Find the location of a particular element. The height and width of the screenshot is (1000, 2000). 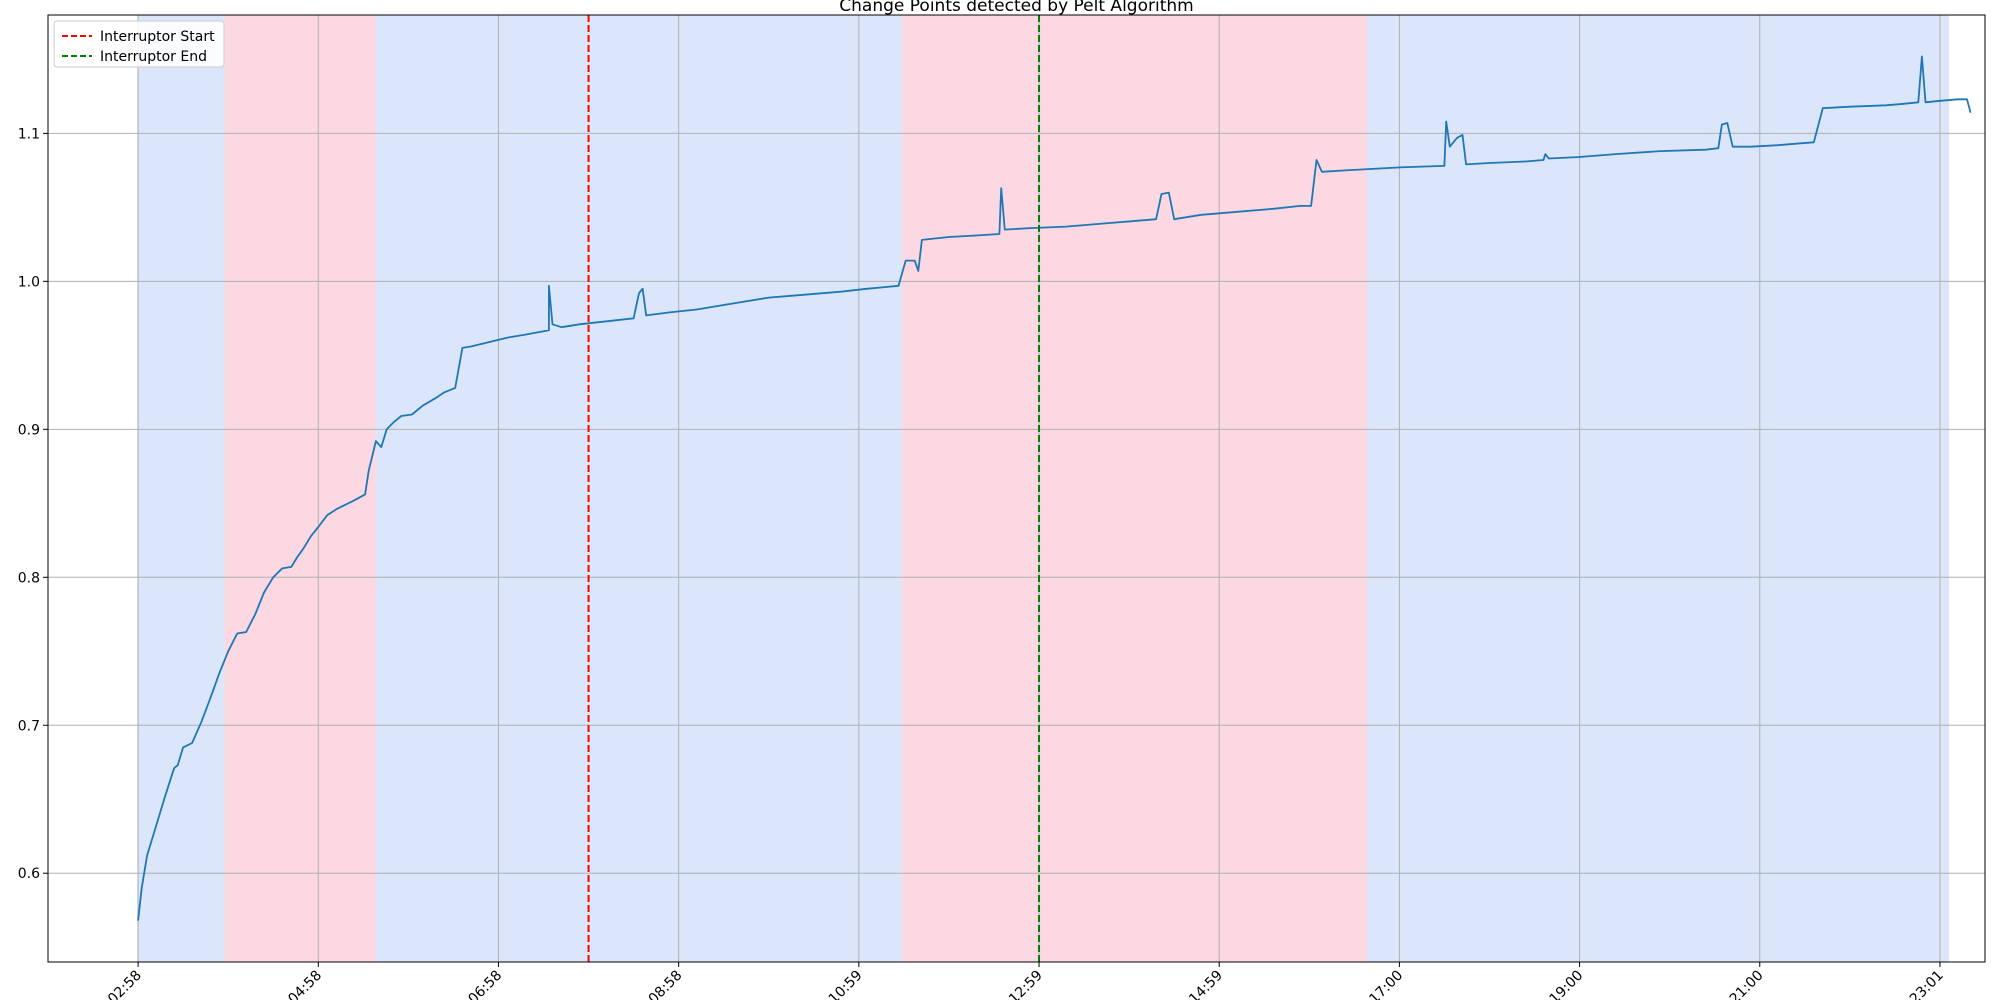

x-tick-label-4: 10:59 is located at coordinates (846, 984).